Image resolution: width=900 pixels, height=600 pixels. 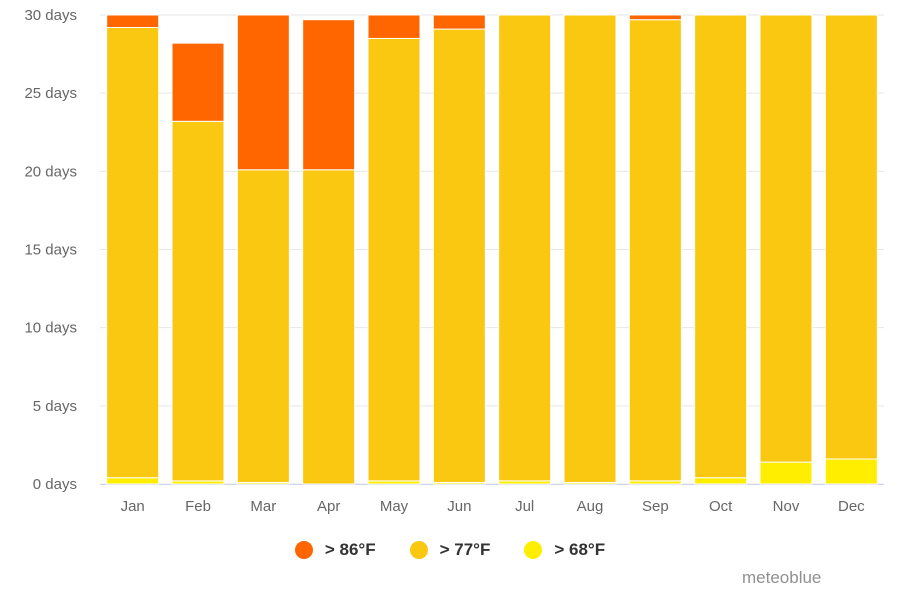 I want to click on x-tick-label: May, so click(x=394, y=506).